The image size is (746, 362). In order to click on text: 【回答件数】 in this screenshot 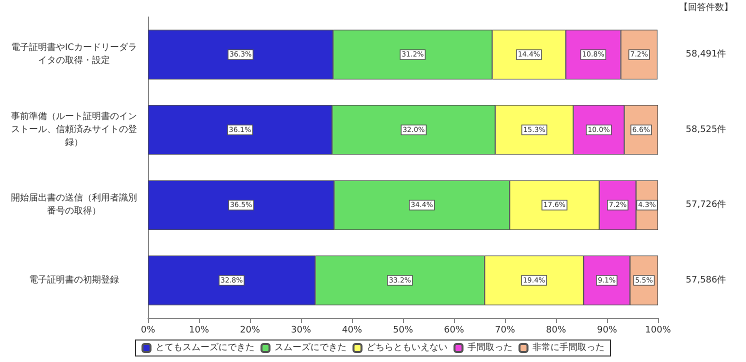, I will do `click(706, 7)`.